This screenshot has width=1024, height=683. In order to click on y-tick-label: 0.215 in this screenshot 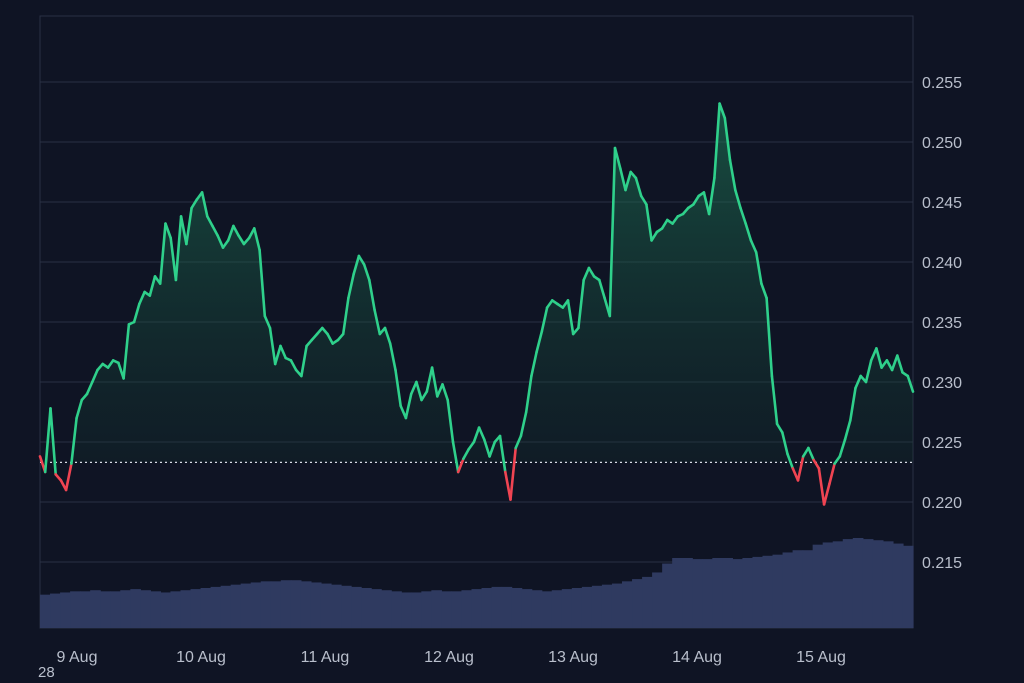, I will do `click(942, 563)`.